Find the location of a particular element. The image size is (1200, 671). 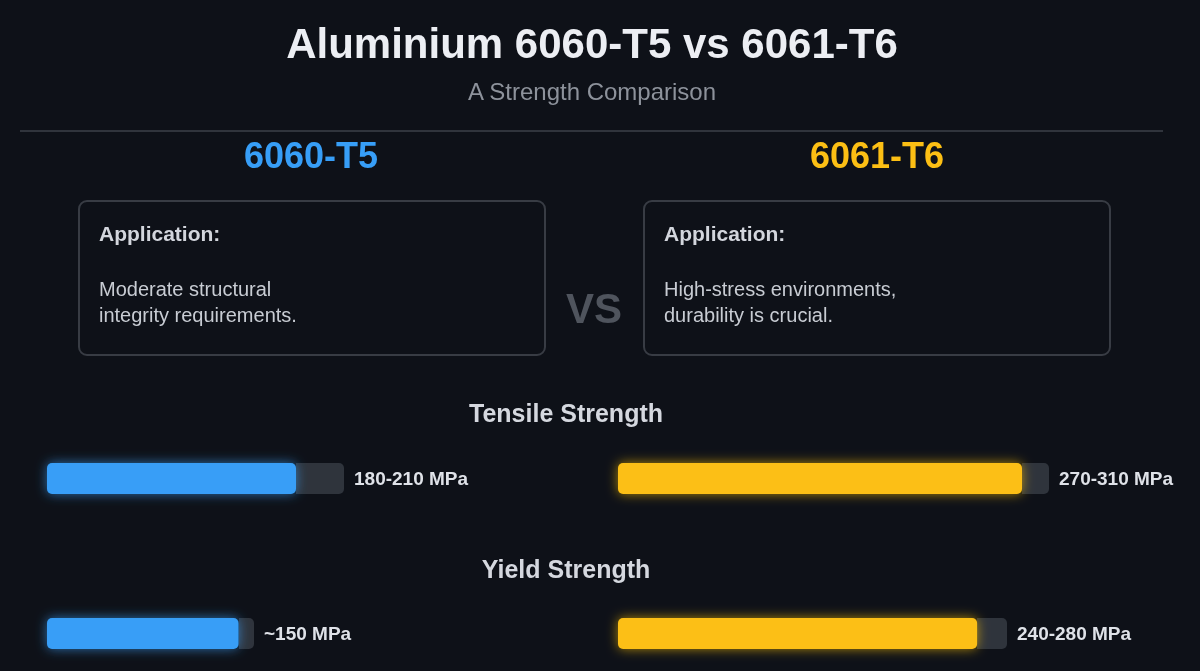

chart-title: 6060-T5 is located at coordinates (311, 155).